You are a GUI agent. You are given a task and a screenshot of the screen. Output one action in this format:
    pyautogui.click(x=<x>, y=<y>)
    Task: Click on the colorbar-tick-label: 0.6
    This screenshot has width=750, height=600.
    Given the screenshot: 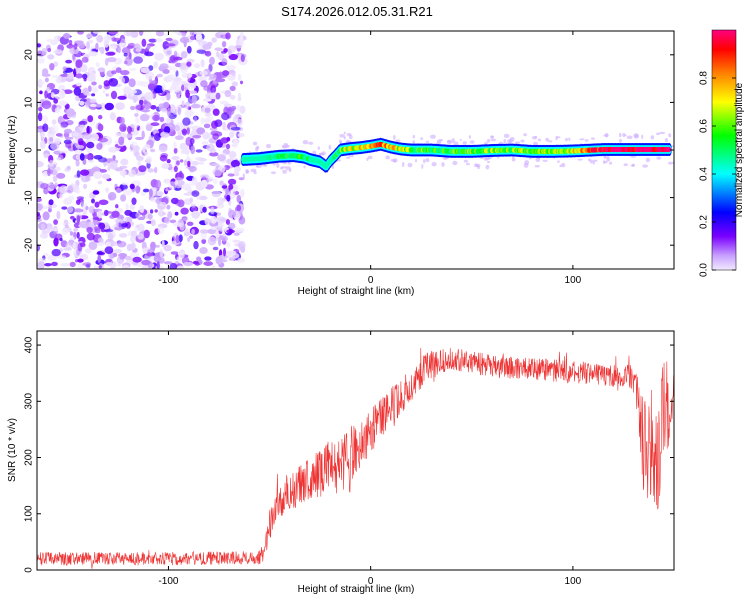 What is the action you would take?
    pyautogui.click(x=704, y=126)
    